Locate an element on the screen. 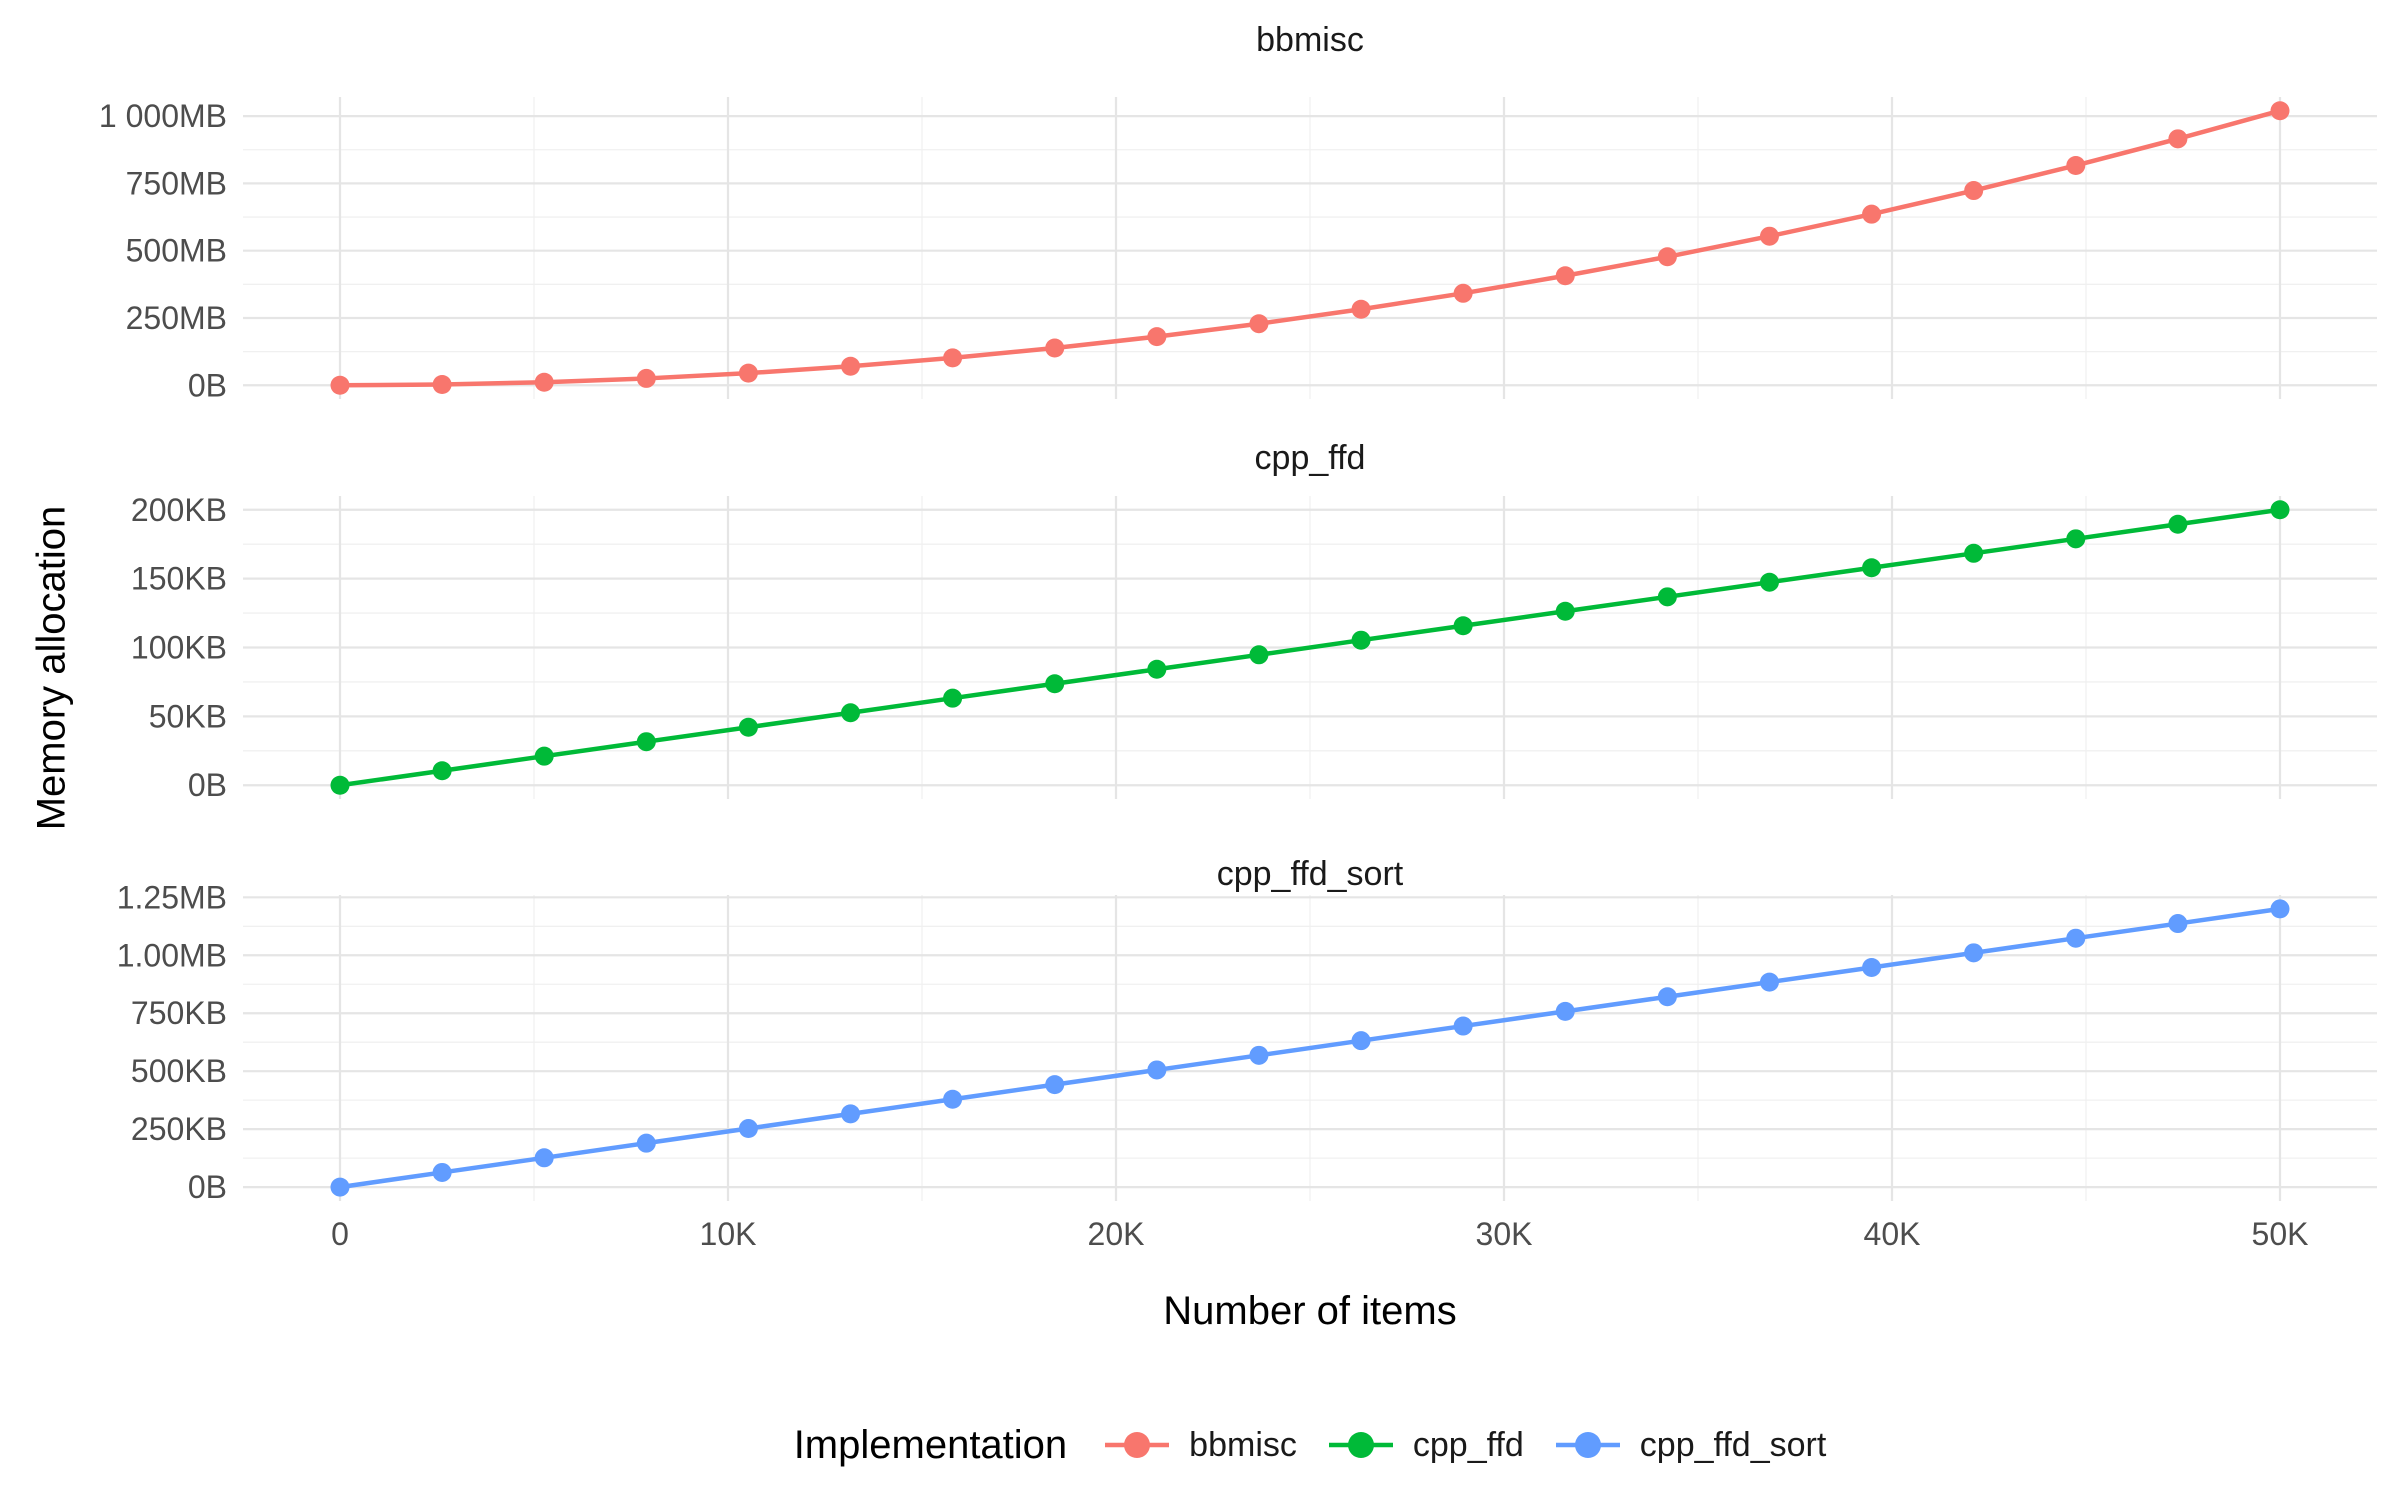 This screenshot has width=2400, height=1500. legend-item-bbmisc: bbmisc is located at coordinates (1200, 1445).